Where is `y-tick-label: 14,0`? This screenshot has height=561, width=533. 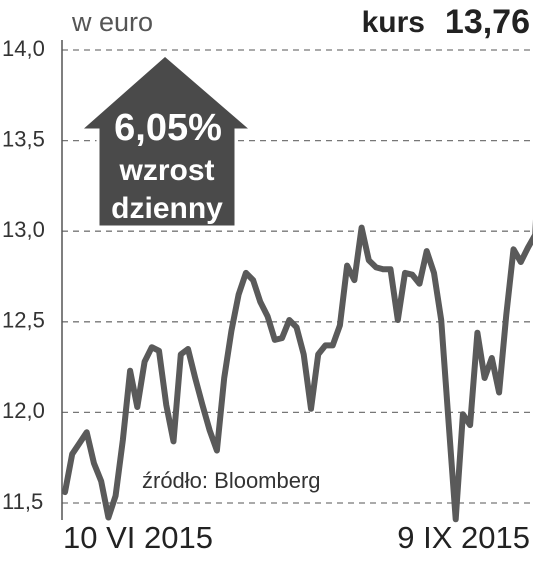
y-tick-label: 14,0 is located at coordinates (23, 48).